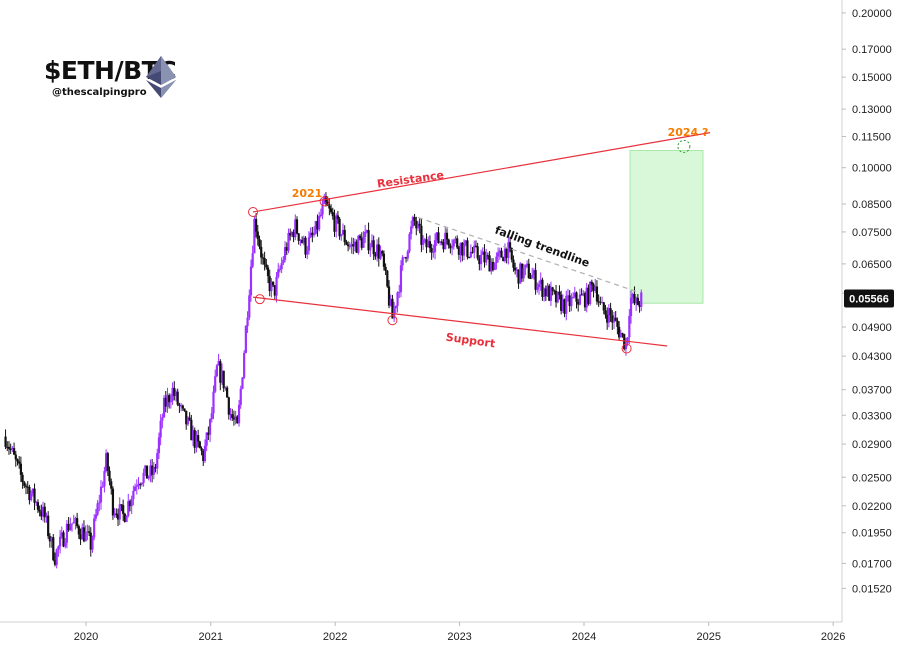 Image resolution: width=900 pixels, height=649 pixels. Describe the element at coordinates (872, 564) in the screenshot. I see `y-tick-label: 0.01700` at that location.